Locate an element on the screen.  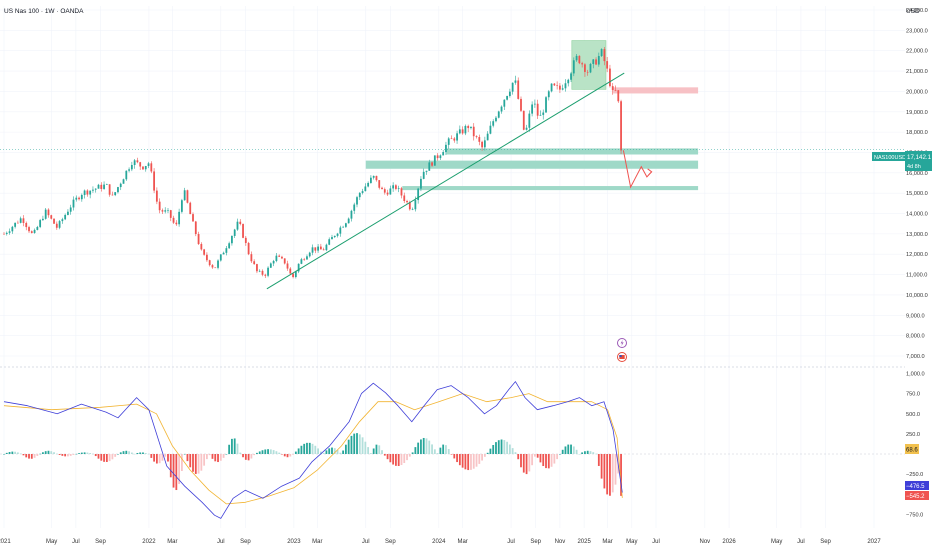
signal-line is located at coordinates (313, 449).